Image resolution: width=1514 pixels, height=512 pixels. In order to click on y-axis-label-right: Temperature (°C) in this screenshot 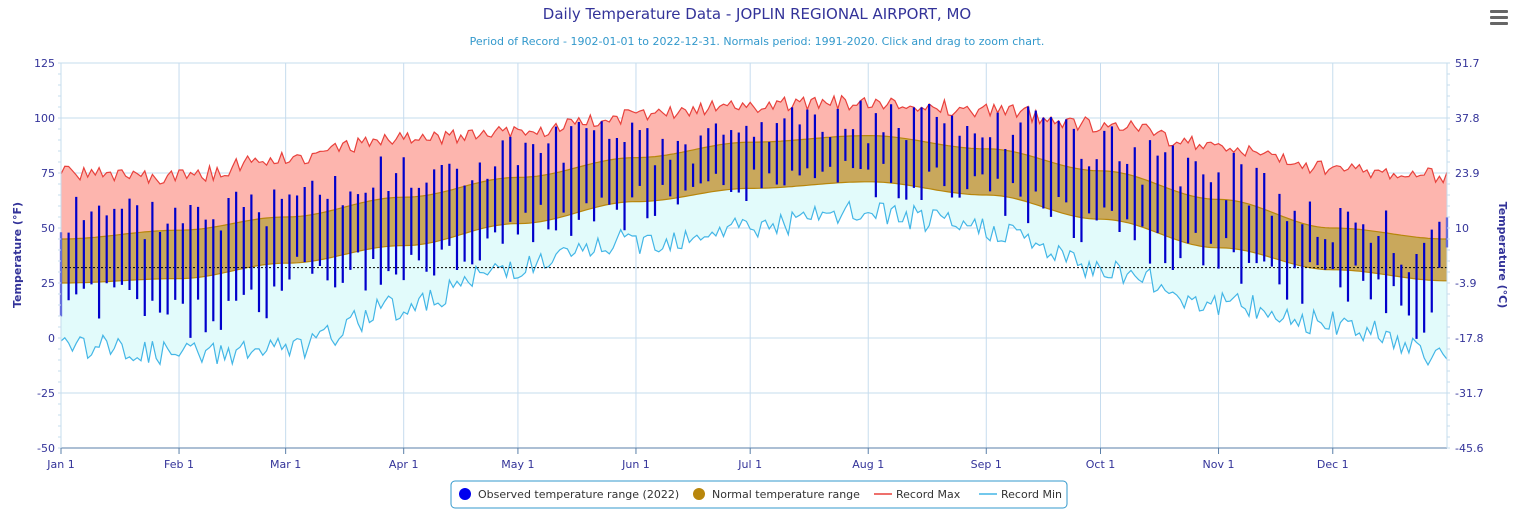, I will do `click(1502, 255)`.